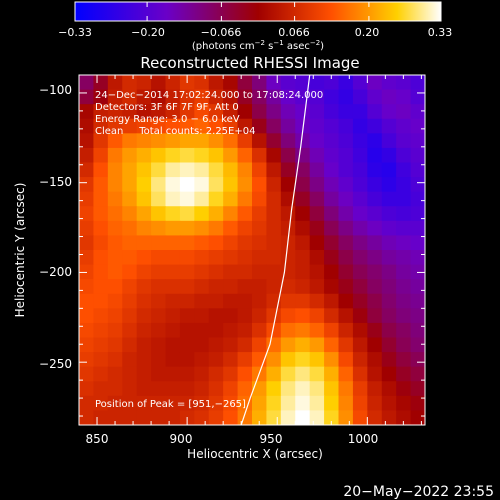 The image size is (500, 500). What do you see at coordinates (209, 95) in the screenshot?
I see `annotation-time-range: 24−Dec−2014 17:02:24.000 to 17:08:24.000` at bounding box center [209, 95].